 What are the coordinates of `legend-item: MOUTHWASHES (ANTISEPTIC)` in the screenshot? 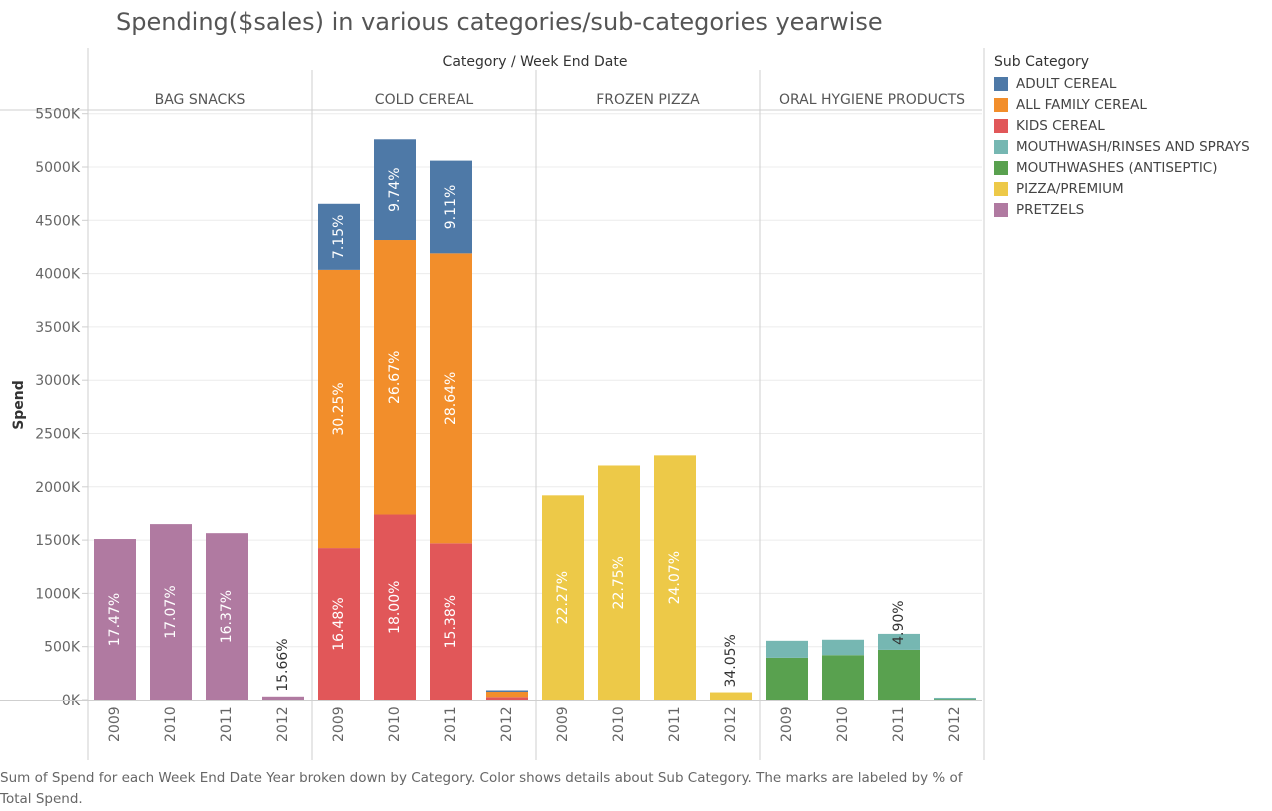 It's located at (1133, 167).